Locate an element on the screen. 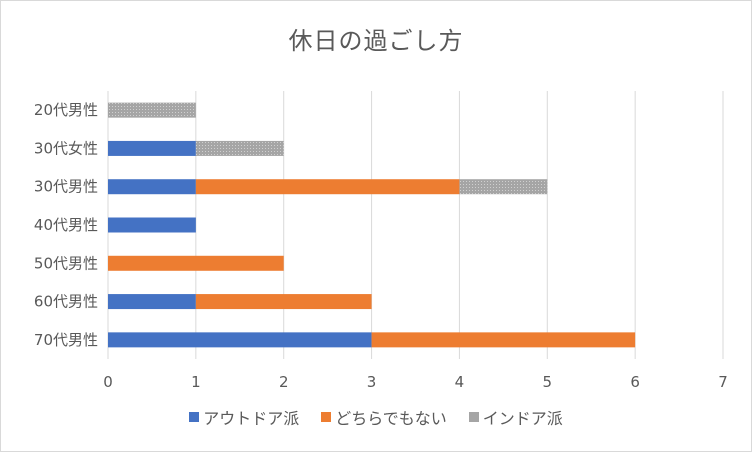 This screenshot has width=752, height=452. legend-label-indoor: インドア派 is located at coordinates (522, 418).